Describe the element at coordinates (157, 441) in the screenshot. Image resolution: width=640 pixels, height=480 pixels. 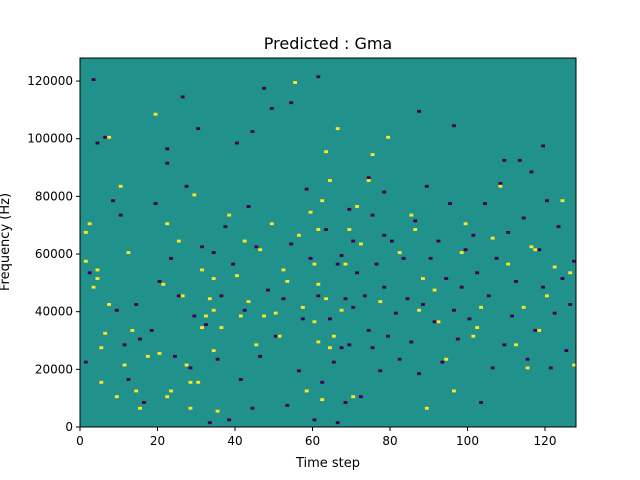
I see `x-tick-label: 20` at that location.